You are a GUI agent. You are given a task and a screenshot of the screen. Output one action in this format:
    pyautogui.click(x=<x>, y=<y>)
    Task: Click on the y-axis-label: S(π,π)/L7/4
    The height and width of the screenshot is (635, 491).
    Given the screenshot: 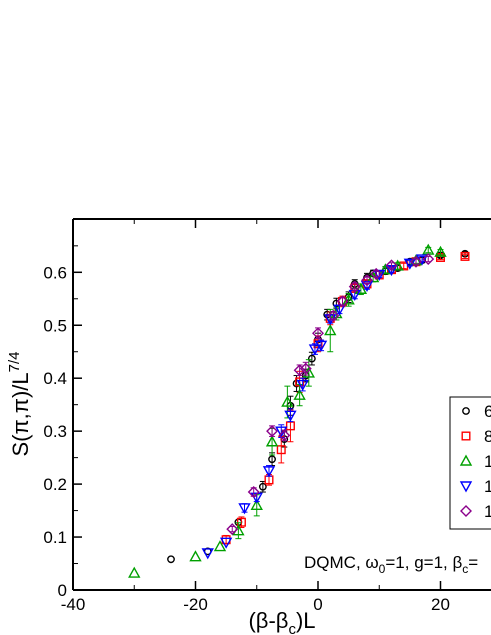 What is the action you would take?
    pyautogui.click(x=19, y=403)
    